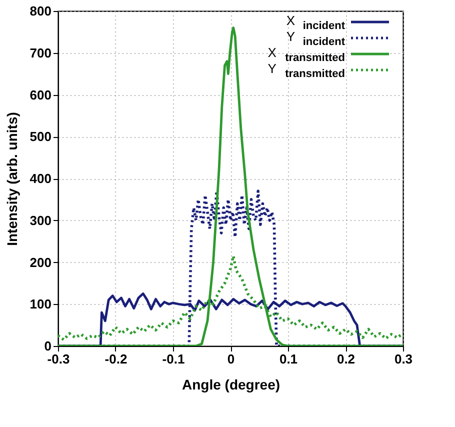 This screenshot has height=427, width=455. What do you see at coordinates (116, 359) in the screenshot?
I see `x-tick-label: -0.2` at bounding box center [116, 359].